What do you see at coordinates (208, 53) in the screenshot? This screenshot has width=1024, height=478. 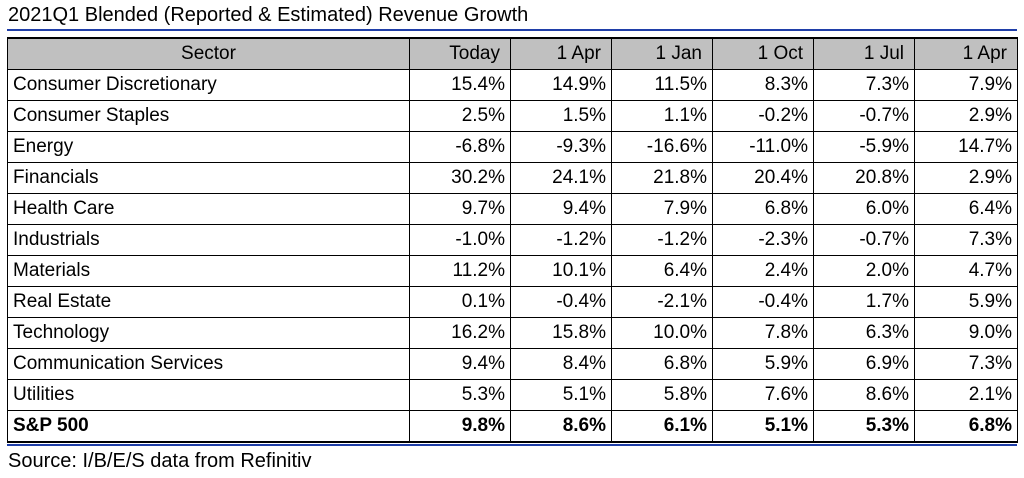 I see `header-sector: Sector` at bounding box center [208, 53].